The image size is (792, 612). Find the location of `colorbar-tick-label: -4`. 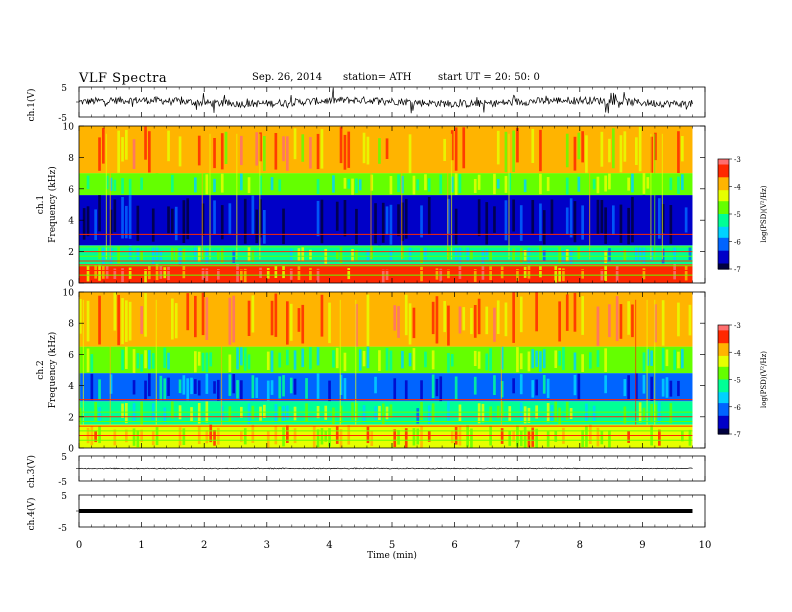

colorbar-tick-label: -4 is located at coordinates (737, 188).